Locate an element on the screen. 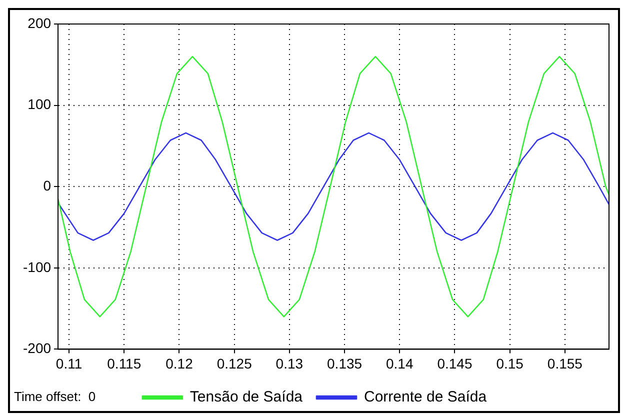 This screenshot has width=625, height=415. legend-label: Corrente de Saída is located at coordinates (426, 397).